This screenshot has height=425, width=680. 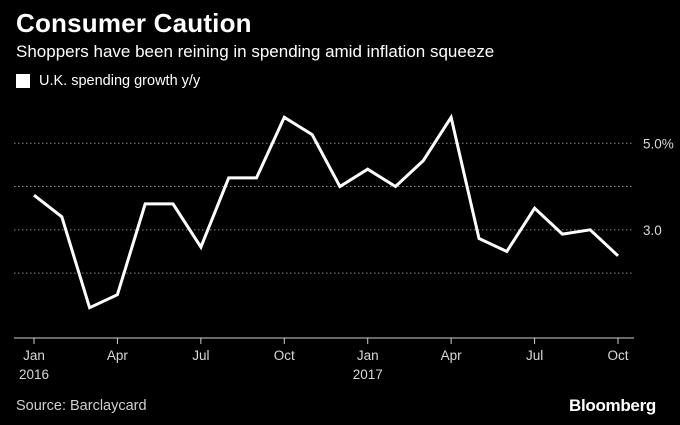 I want to click on chart-title: Consumer Caution, so click(x=134, y=23).